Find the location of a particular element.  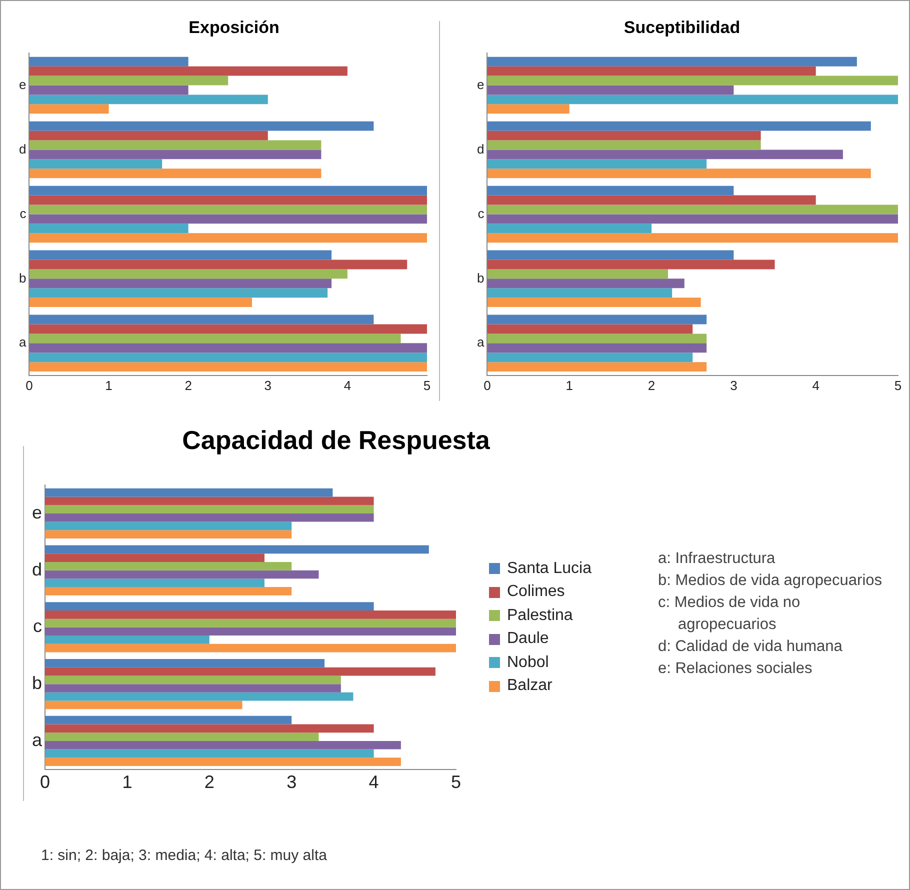

x-tick-label: 0 is located at coordinates (45, 782).